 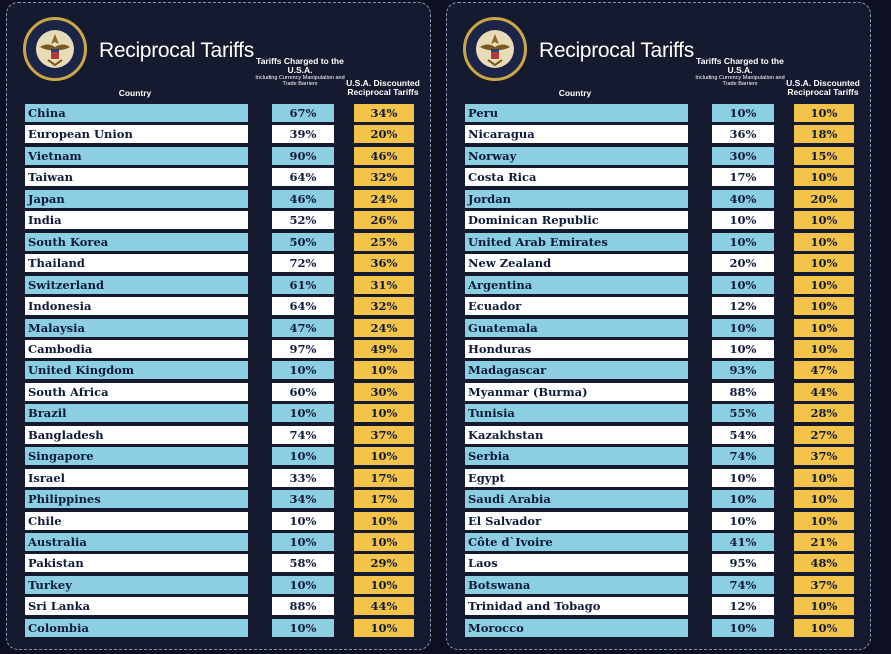 I want to click on discounted-tariff-cell: 27%, so click(x=824, y=434).